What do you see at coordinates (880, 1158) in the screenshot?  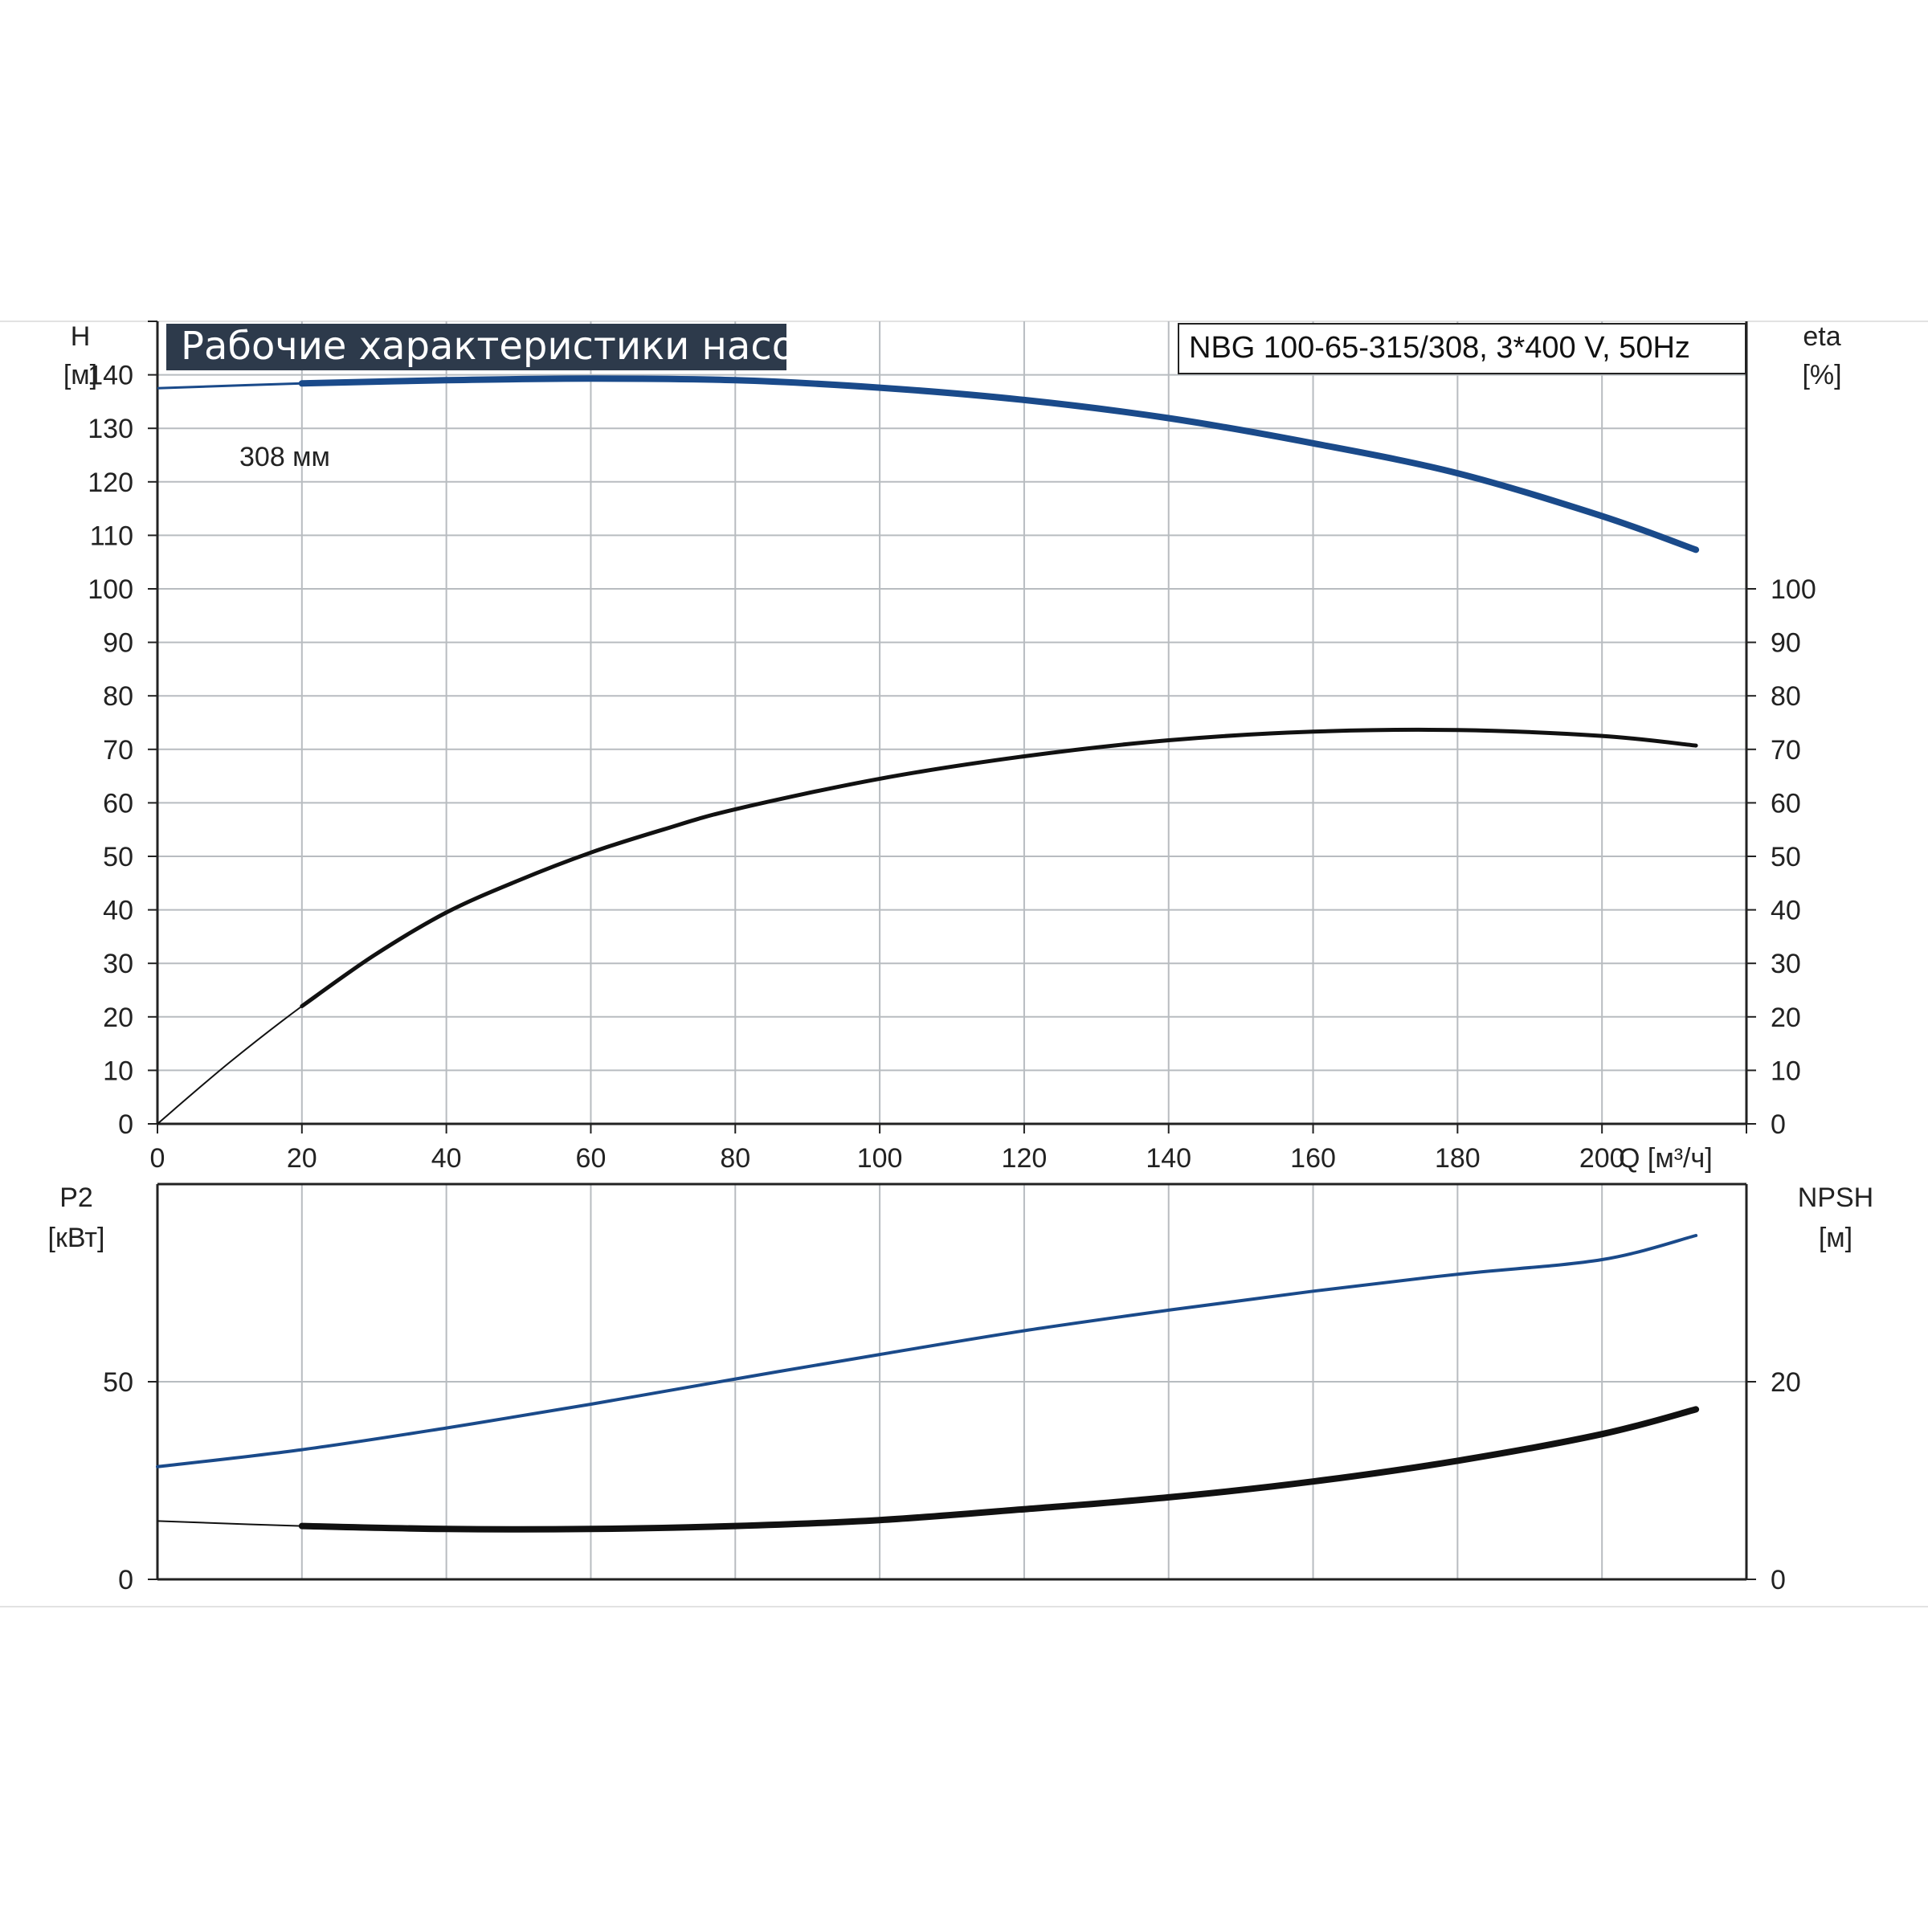 I see `q-tick-label: 100` at bounding box center [880, 1158].